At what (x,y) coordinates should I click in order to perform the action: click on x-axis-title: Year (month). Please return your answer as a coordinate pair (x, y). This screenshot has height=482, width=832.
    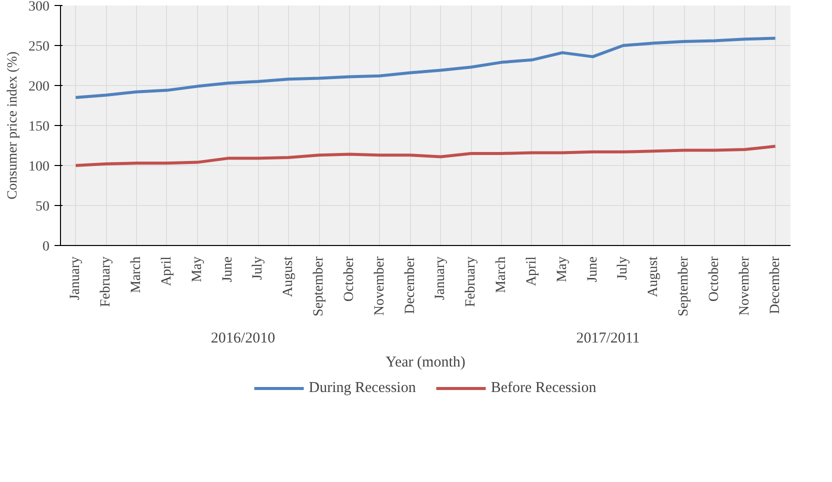
    Looking at the image, I should click on (426, 362).